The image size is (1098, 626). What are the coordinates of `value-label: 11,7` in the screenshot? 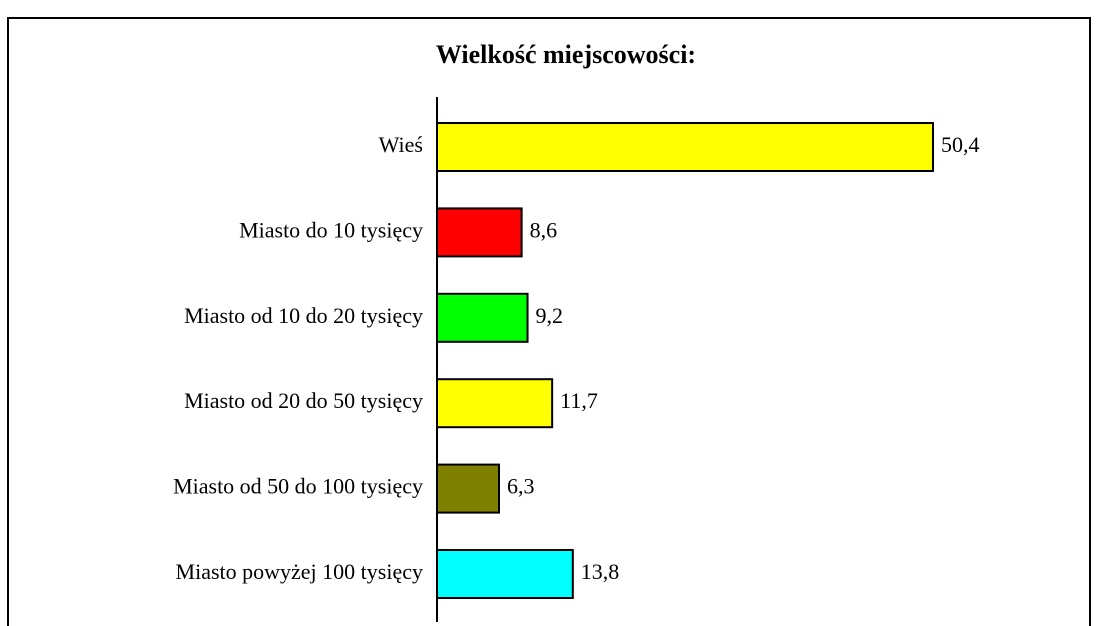 It's located at (579, 400).